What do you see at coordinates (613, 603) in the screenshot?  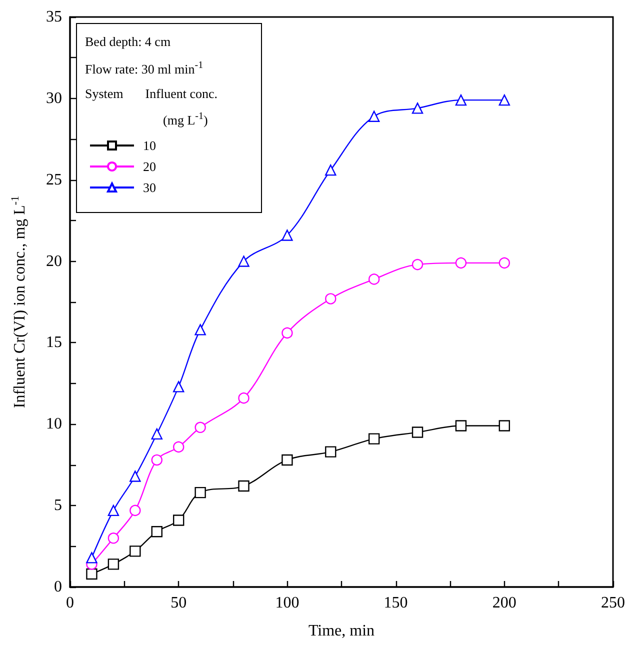 I see `x-tick-label: 250` at bounding box center [613, 603].